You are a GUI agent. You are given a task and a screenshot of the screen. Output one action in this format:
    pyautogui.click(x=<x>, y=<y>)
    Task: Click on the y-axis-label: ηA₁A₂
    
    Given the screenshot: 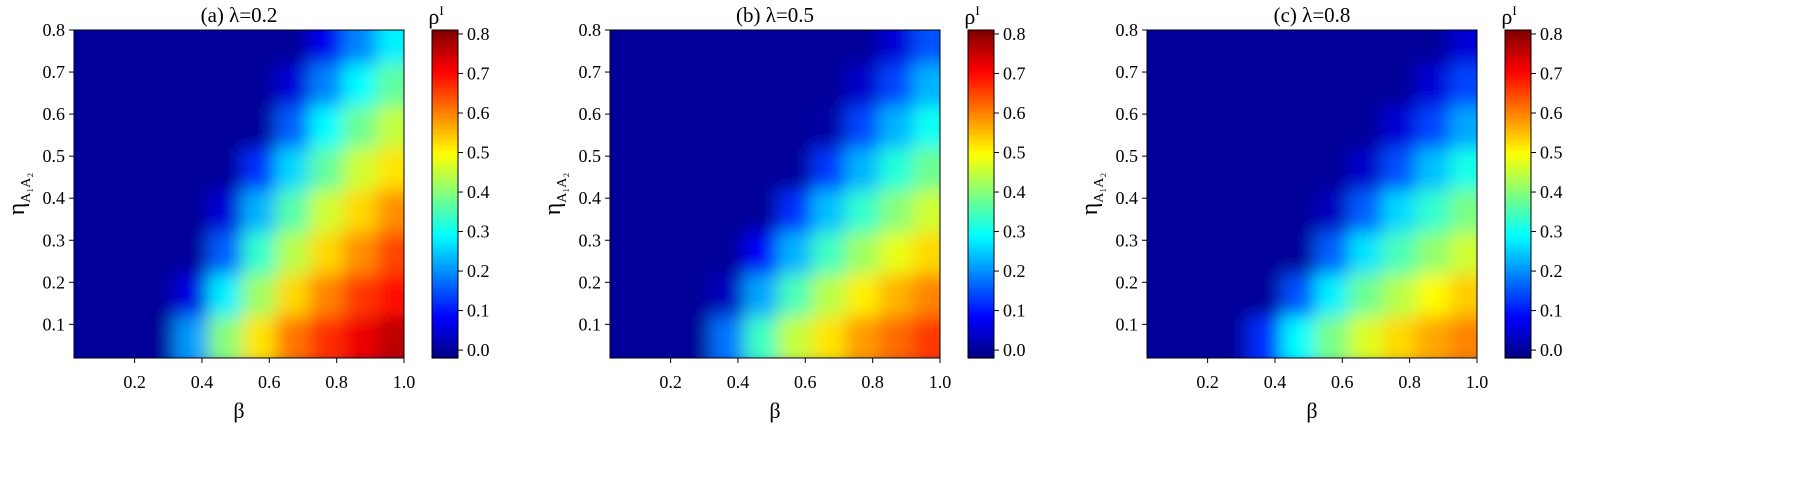 What is the action you would take?
    pyautogui.click(x=19, y=194)
    